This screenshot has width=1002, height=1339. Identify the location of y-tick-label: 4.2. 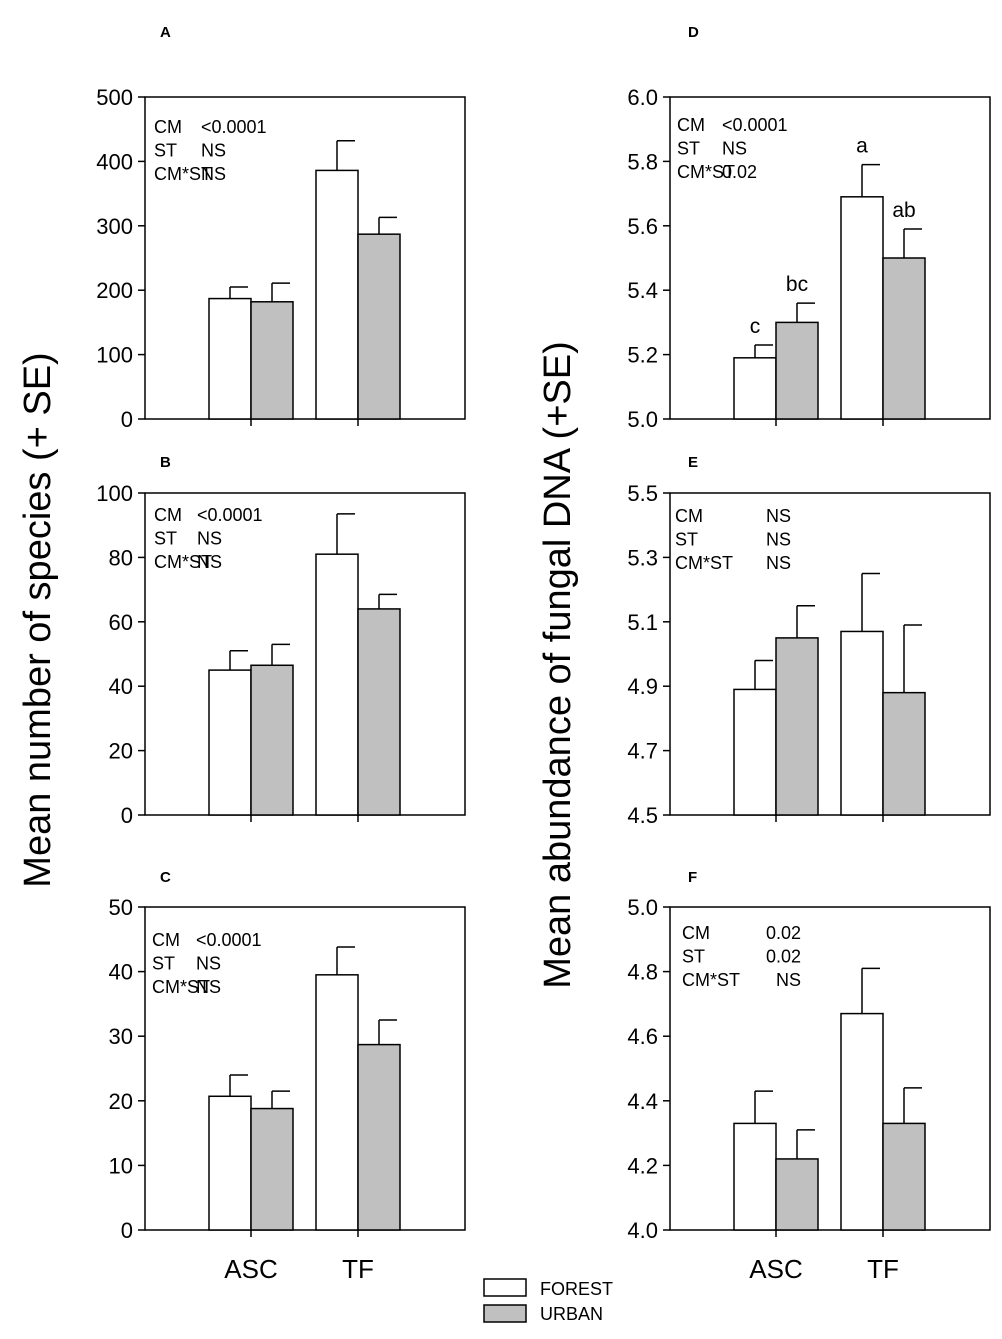
(642, 1165).